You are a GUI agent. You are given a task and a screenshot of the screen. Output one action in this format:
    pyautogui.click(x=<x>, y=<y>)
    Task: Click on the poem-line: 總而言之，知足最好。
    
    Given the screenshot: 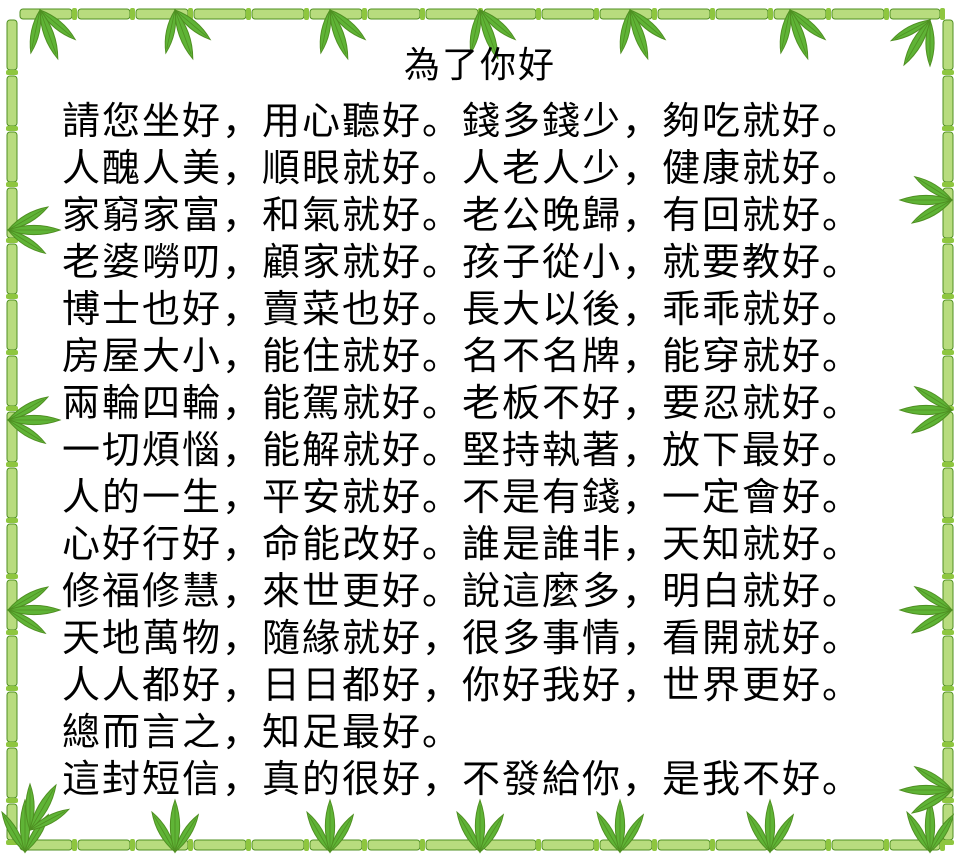 What is the action you would take?
    pyautogui.click(x=502, y=732)
    